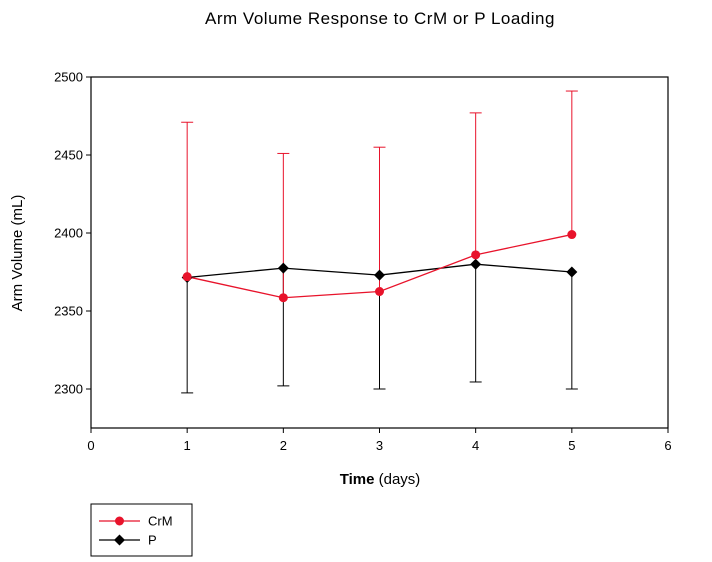  Describe the element at coordinates (68, 77) in the screenshot. I see `y-tick-label: 2500` at that location.